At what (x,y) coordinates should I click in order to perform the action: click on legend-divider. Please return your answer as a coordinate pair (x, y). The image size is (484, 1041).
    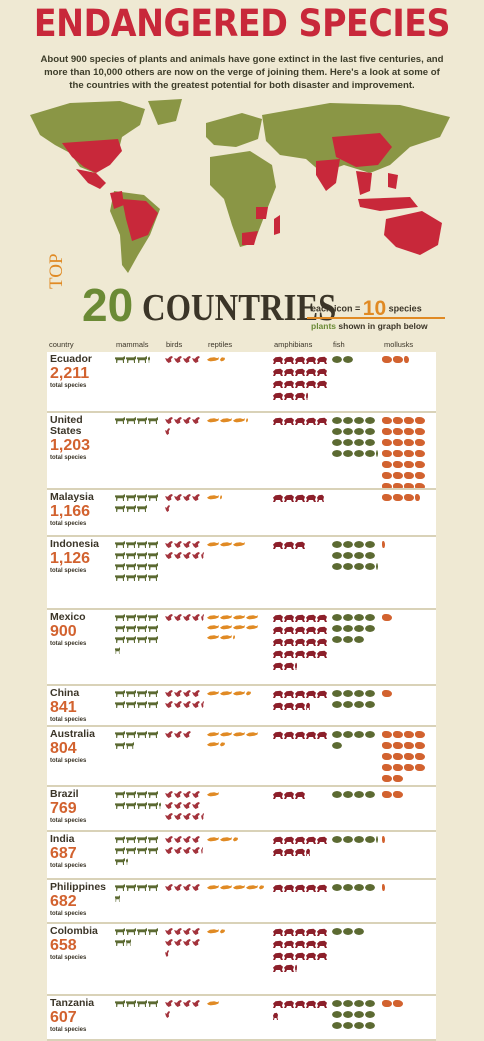
    Looking at the image, I should click on (376, 318).